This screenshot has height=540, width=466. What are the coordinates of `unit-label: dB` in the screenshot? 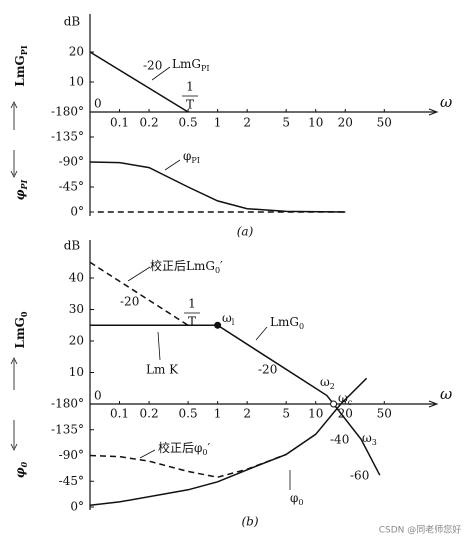 It's located at (72, 22).